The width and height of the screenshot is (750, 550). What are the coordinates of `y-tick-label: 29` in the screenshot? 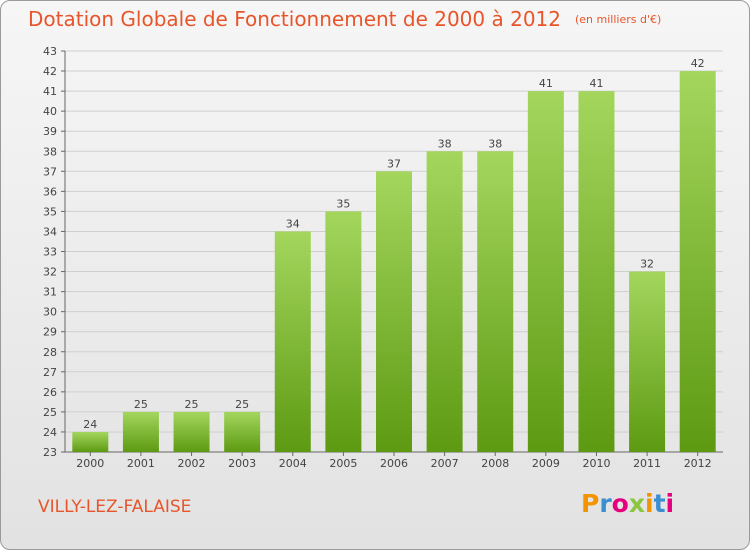 It's located at (50, 332).